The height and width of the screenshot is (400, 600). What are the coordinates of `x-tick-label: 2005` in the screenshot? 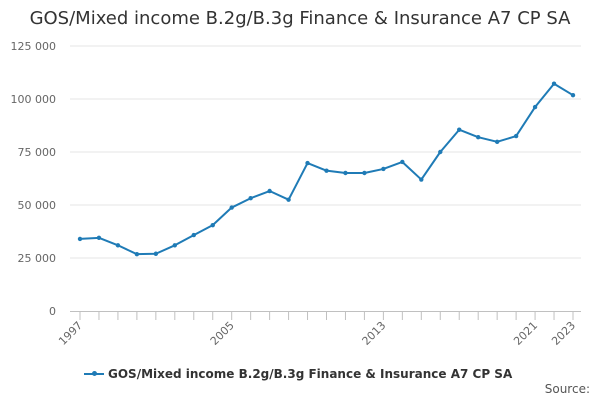 It's located at (222, 333).